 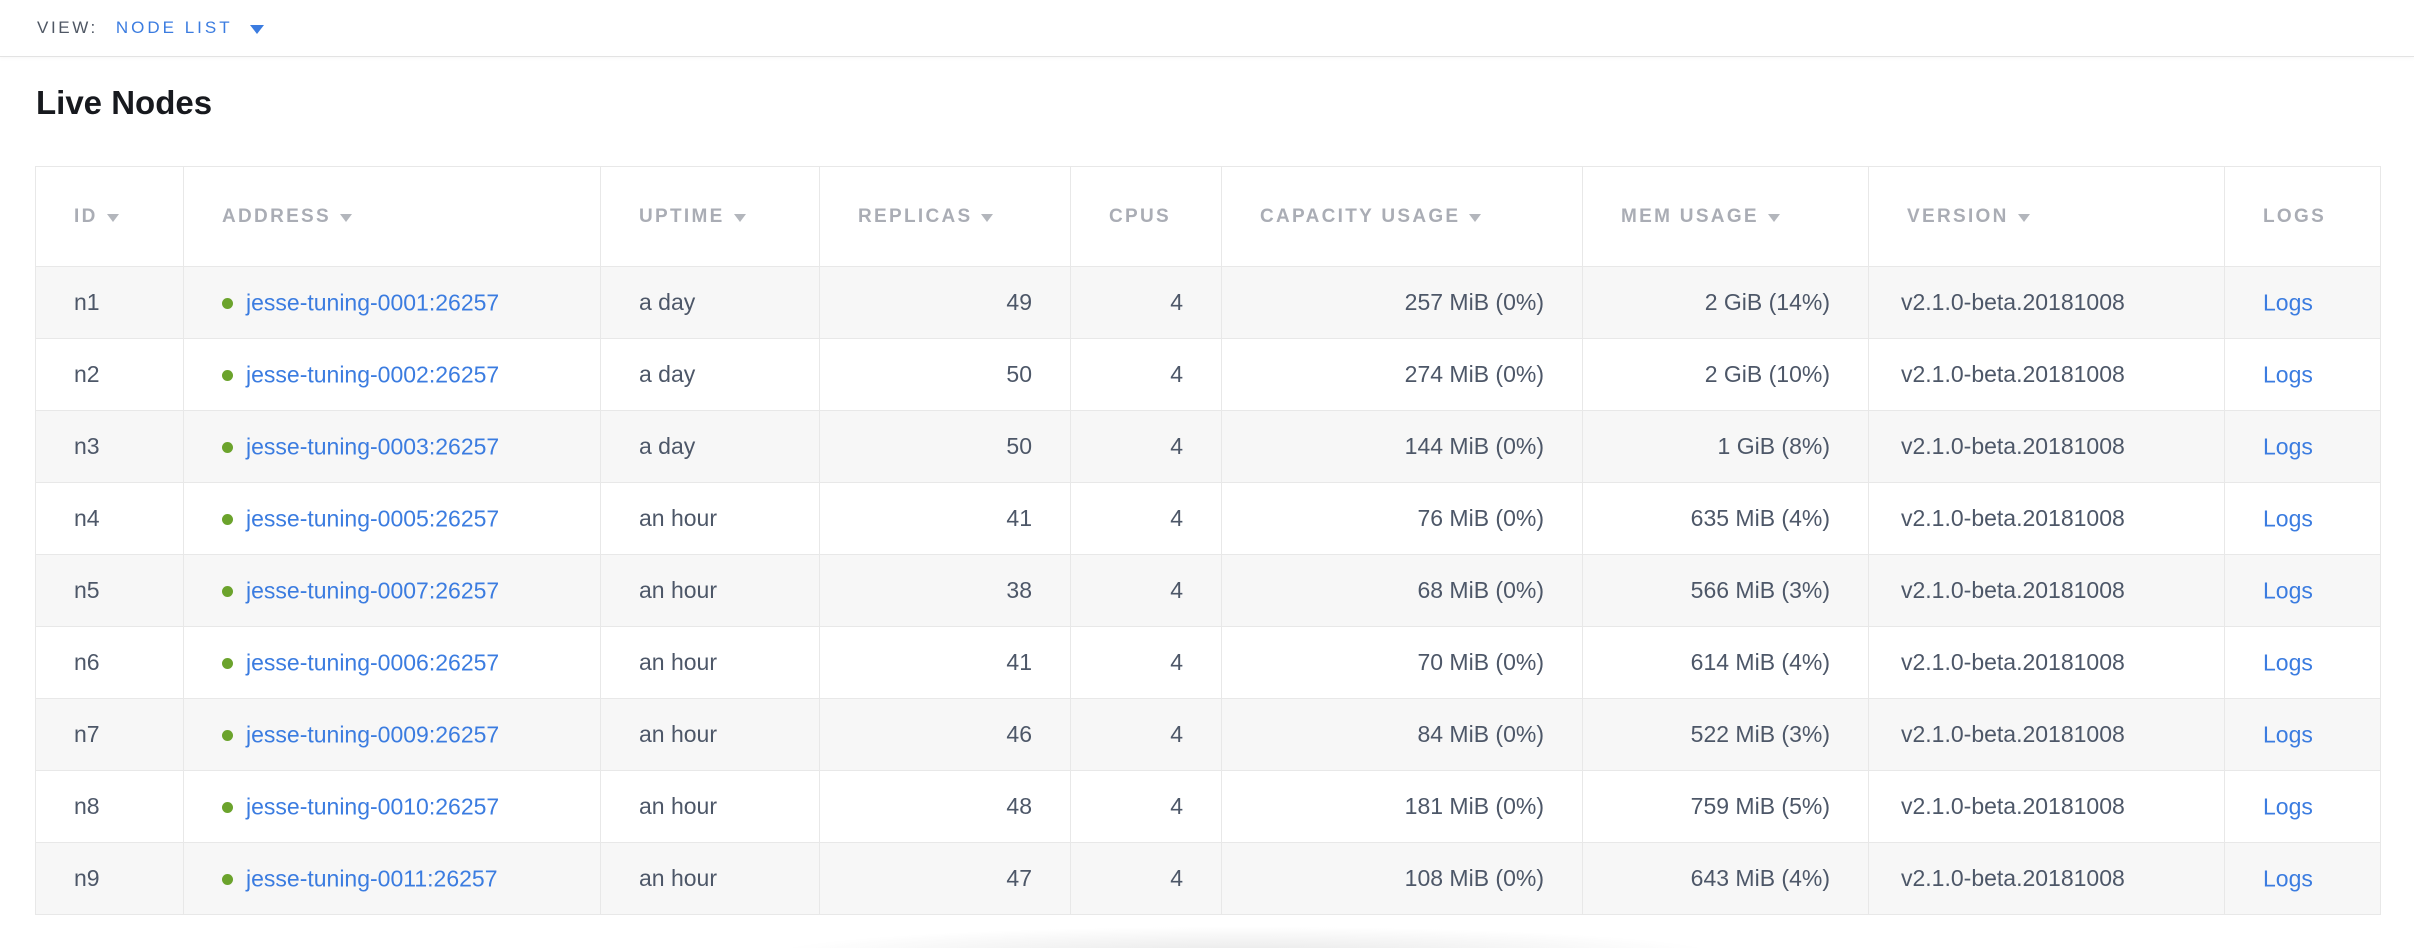 What do you see at coordinates (109, 216) in the screenshot?
I see `column-header-id: ID` at bounding box center [109, 216].